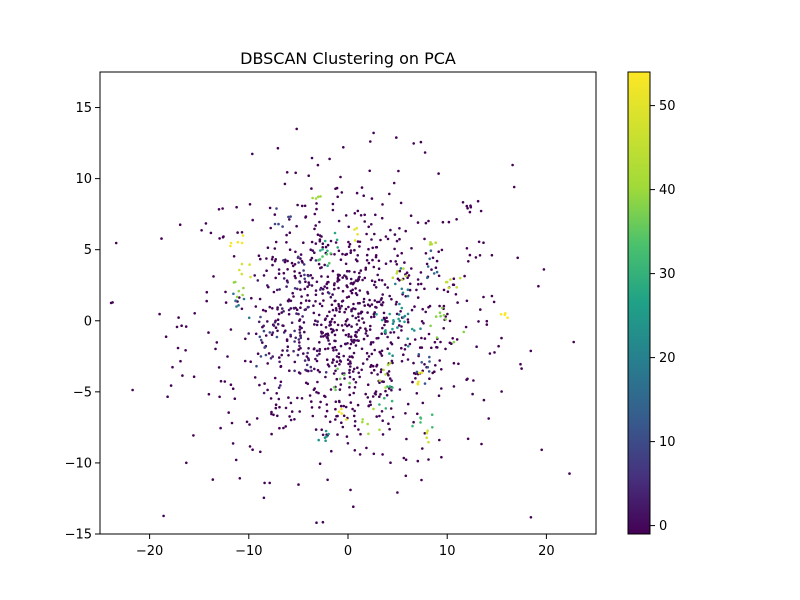 This screenshot has height=600, width=800. Describe the element at coordinates (82, 392) in the screenshot. I see `y-tick-label: −5` at that location.